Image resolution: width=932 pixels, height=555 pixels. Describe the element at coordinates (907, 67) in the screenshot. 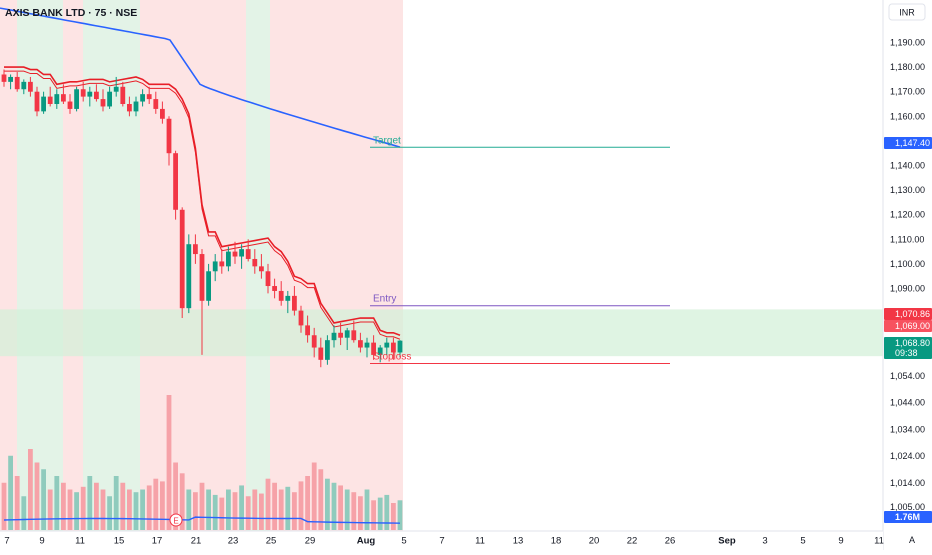

I see `price-tick-label: 1,180.00` at that location.